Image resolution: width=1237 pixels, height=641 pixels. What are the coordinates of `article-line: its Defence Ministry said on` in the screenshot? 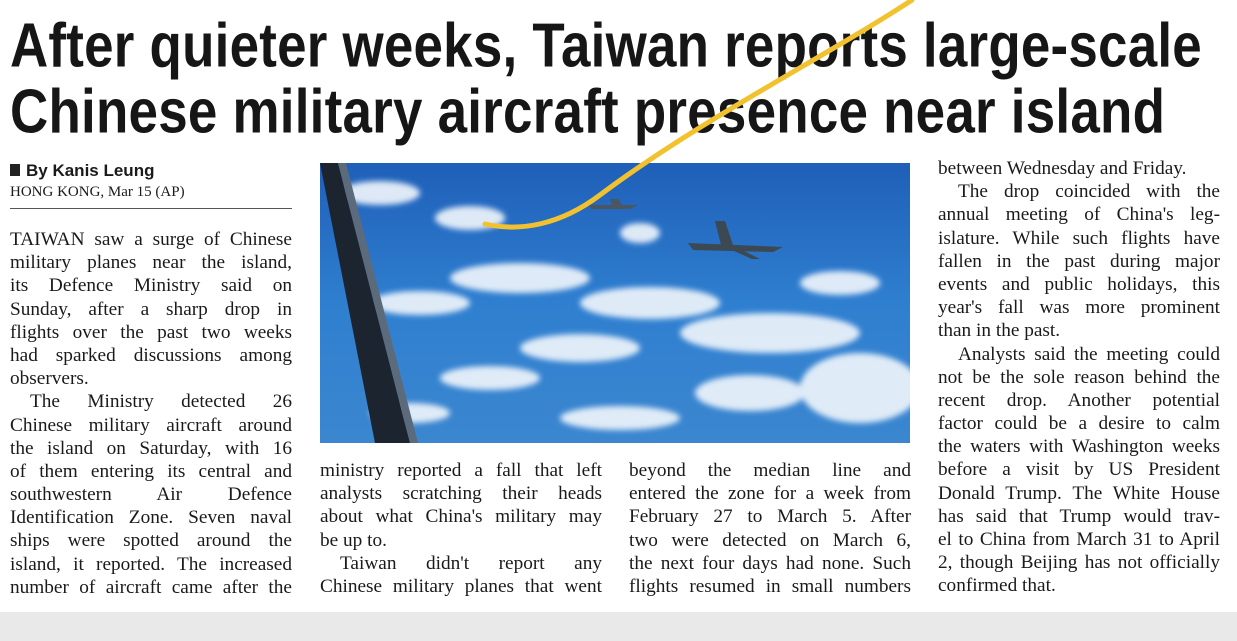 It's located at (151, 286).